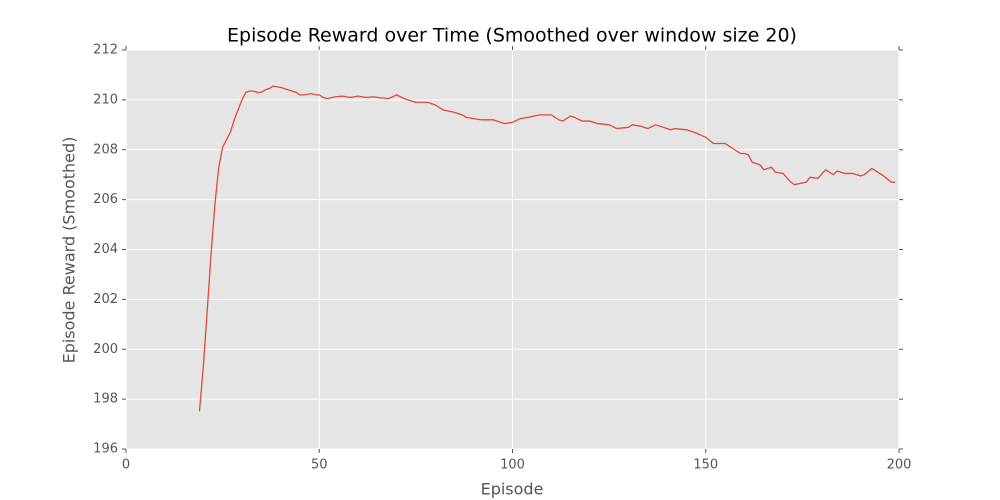  I want to click on x-axis-label: Episode, so click(512, 489).